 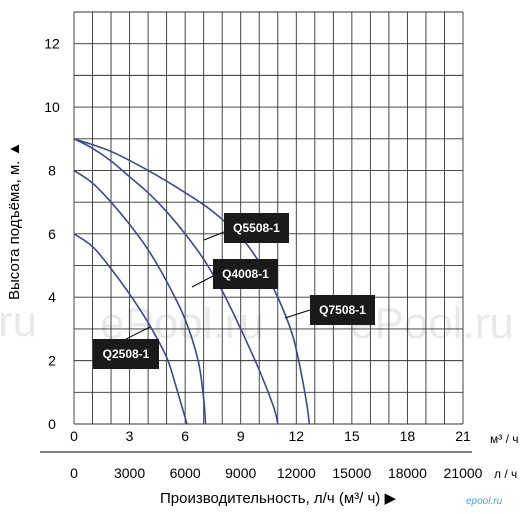 I want to click on x-tick-label-lh: 18000, so click(x=407, y=473).